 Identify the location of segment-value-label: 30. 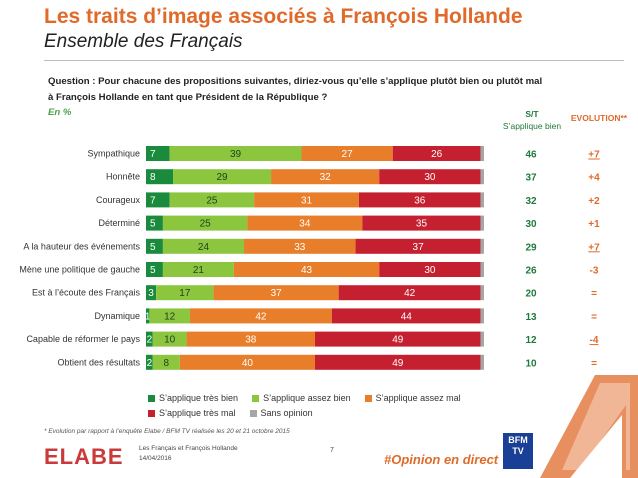
(430, 270).